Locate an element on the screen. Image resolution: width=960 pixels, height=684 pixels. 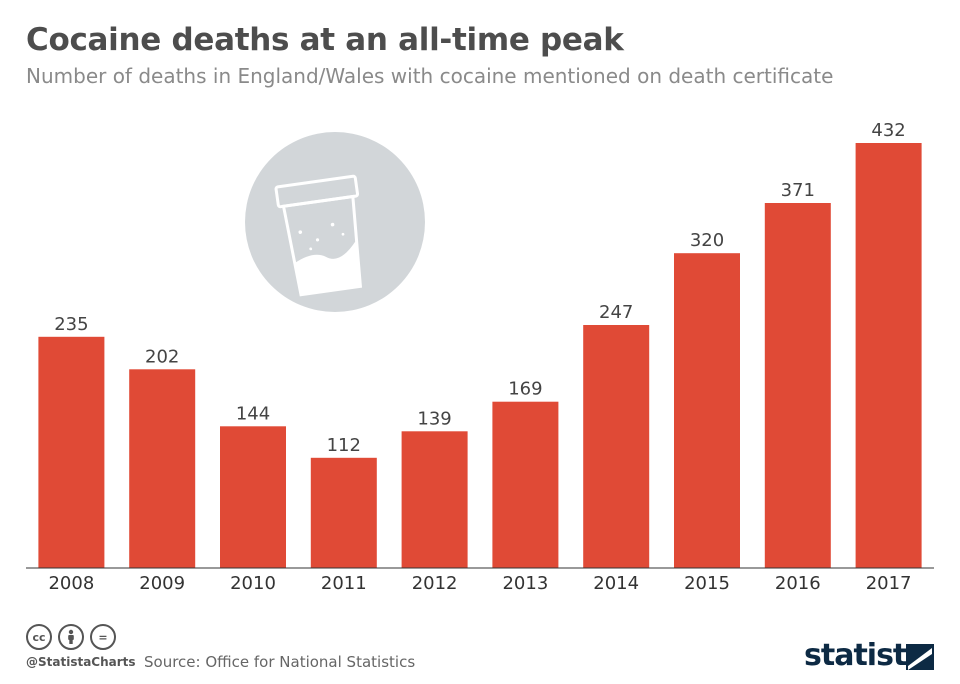
data-label-2009: 202 is located at coordinates (162, 356).